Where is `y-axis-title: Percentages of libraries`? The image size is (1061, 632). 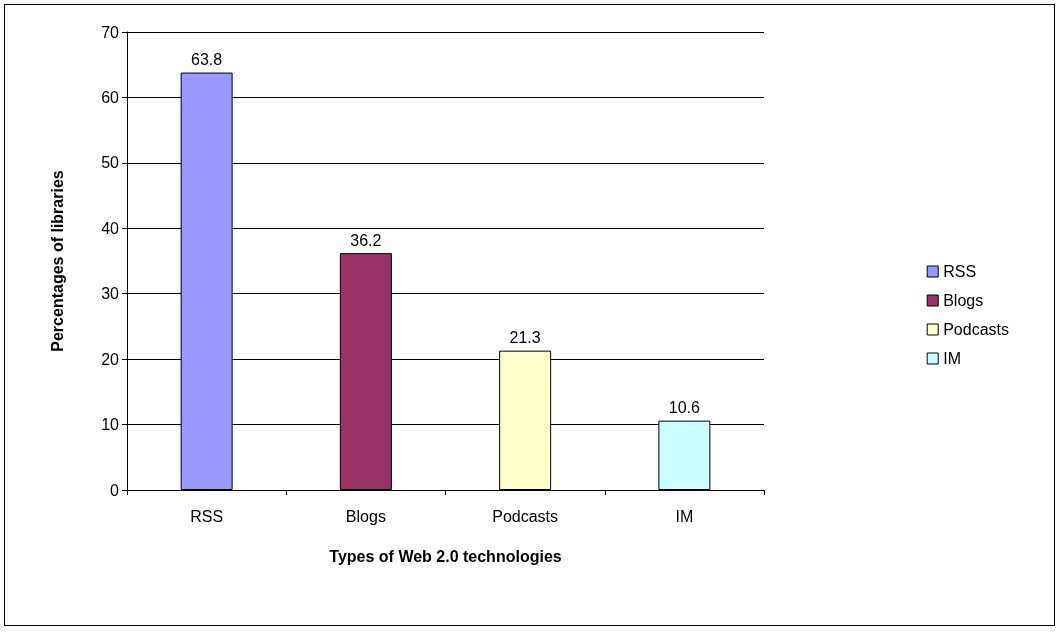
y-axis-title: Percentages of libraries is located at coordinates (57, 261).